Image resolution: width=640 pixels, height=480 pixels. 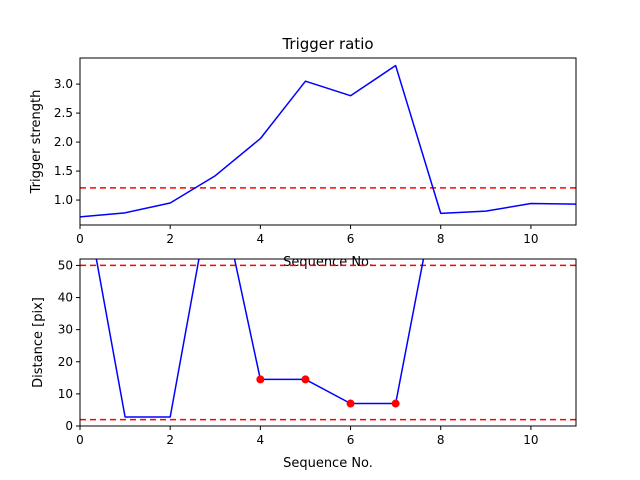 I want to click on y-tick-label: 10, so click(x=65, y=394).